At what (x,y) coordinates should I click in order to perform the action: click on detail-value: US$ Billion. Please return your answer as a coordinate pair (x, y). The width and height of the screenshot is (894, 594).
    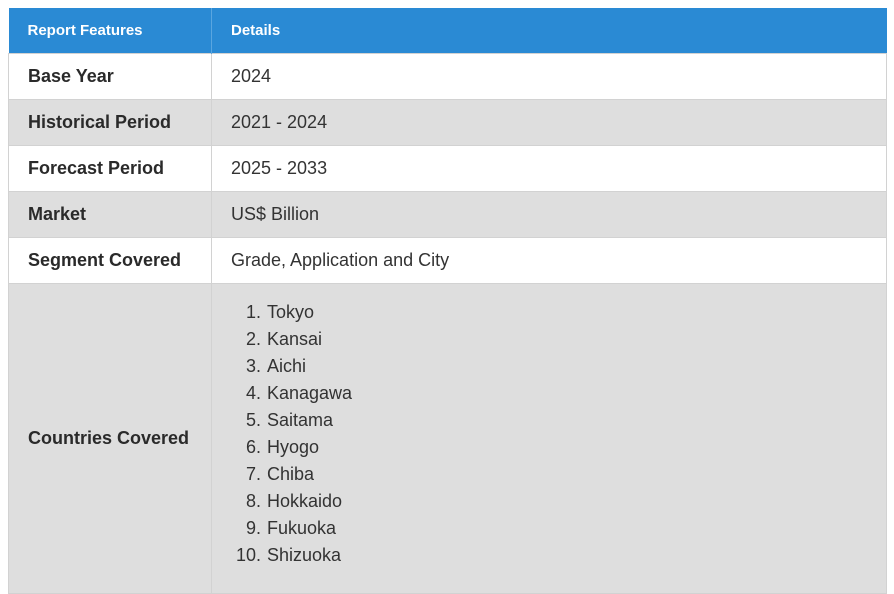
    Looking at the image, I should click on (549, 214).